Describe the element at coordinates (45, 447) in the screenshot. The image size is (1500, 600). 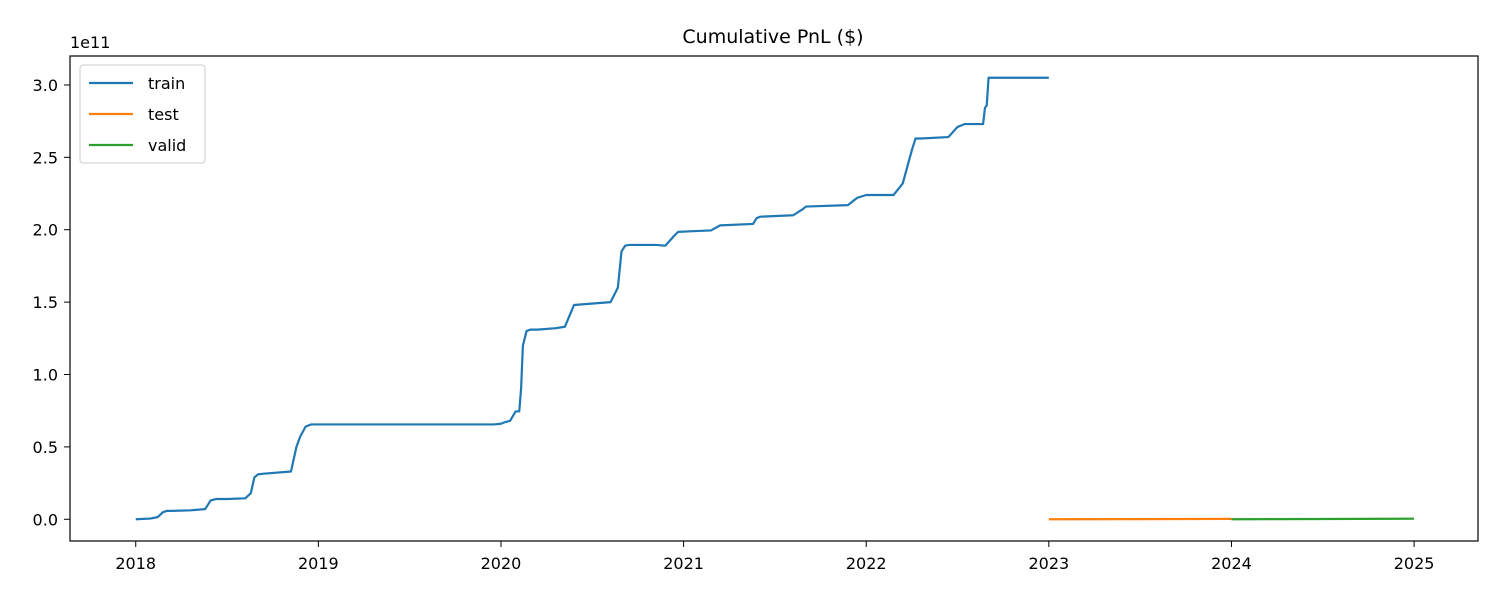
I see `y-tick-label: 0.5` at that location.